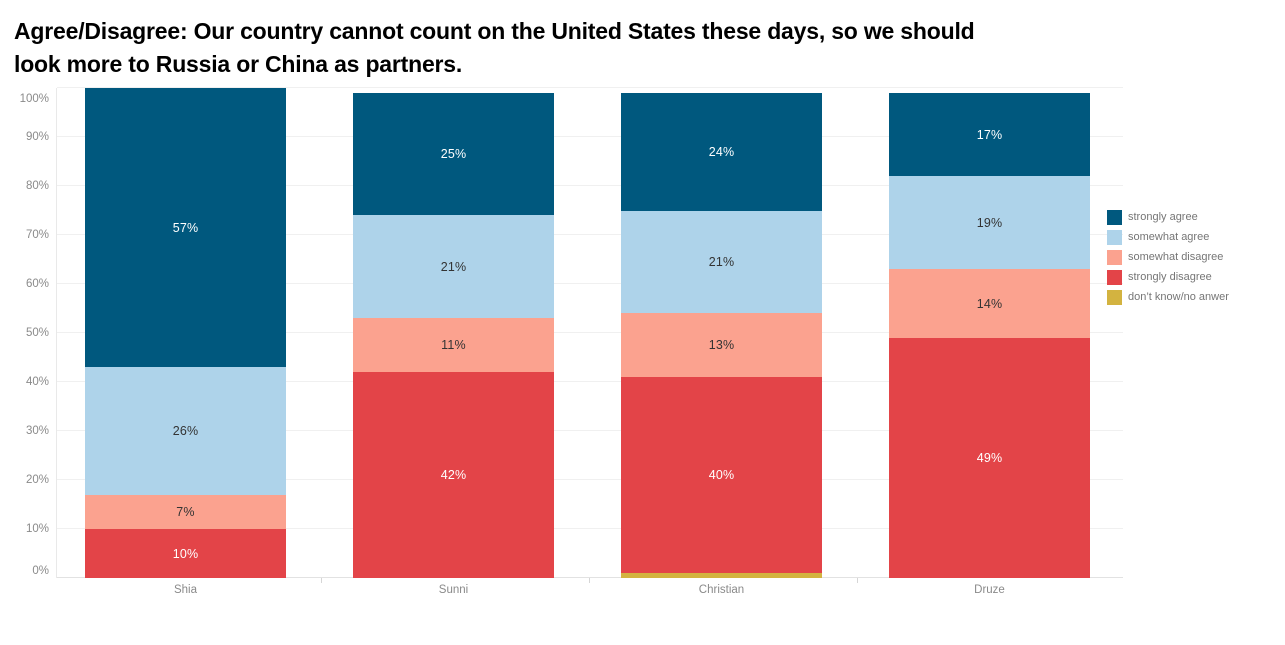 The height and width of the screenshot is (645, 1285). Describe the element at coordinates (1176, 257) in the screenshot. I see `legend-label: somewhat disagree` at that location.